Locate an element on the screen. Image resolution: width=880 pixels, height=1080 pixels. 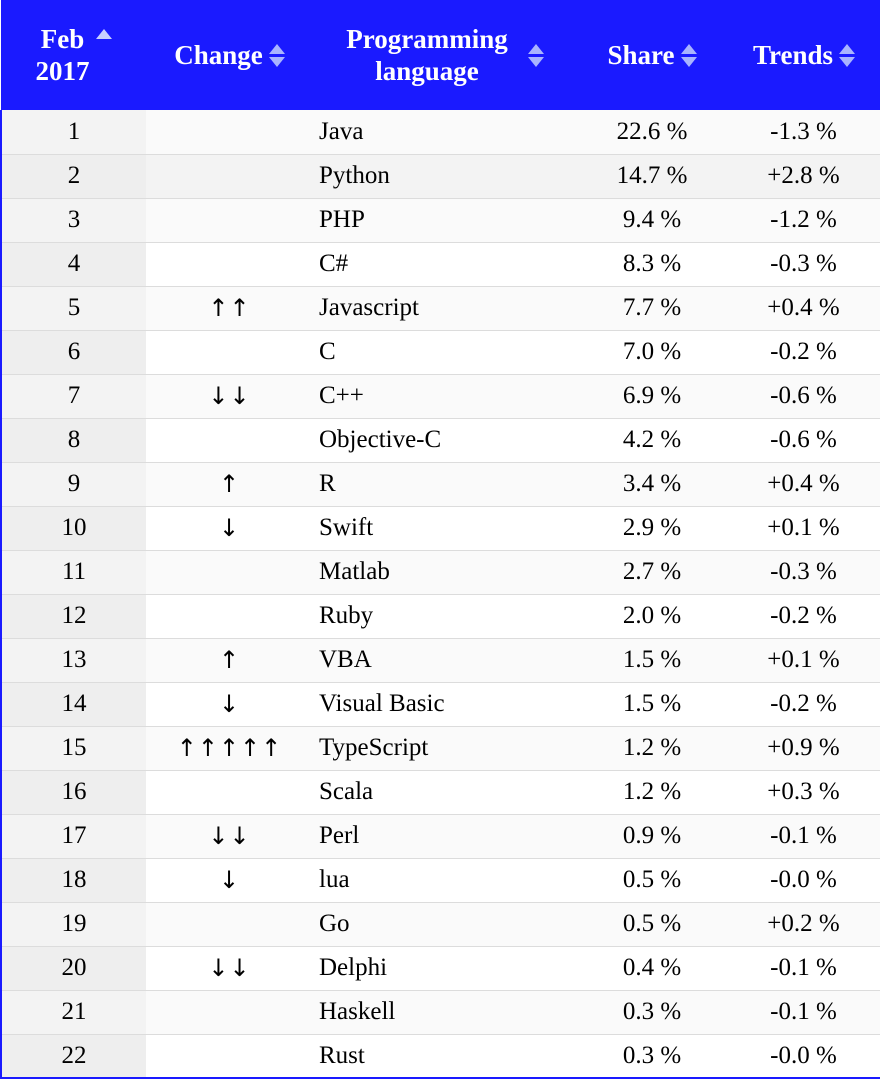
rank-cell: 12 is located at coordinates (73, 616).